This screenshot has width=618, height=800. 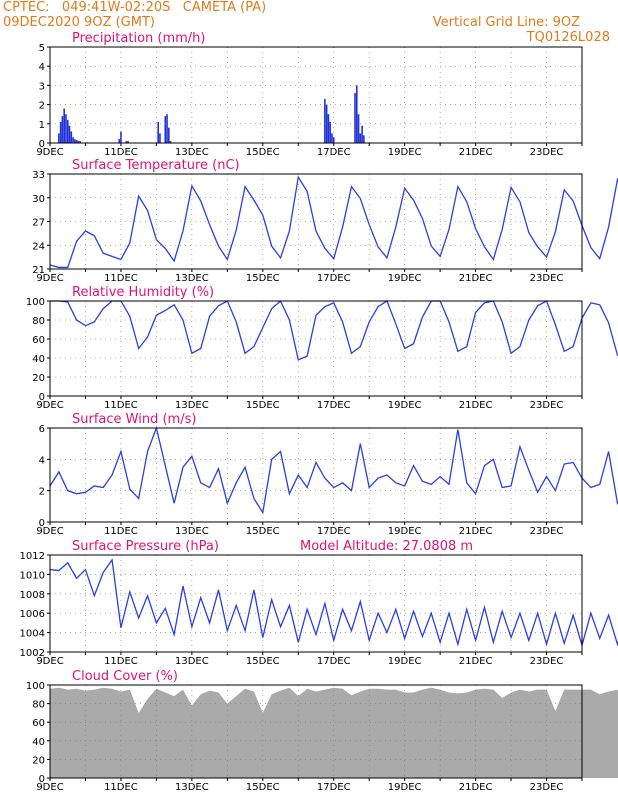 I want to click on model-code: TQ0126L028, so click(x=568, y=37).